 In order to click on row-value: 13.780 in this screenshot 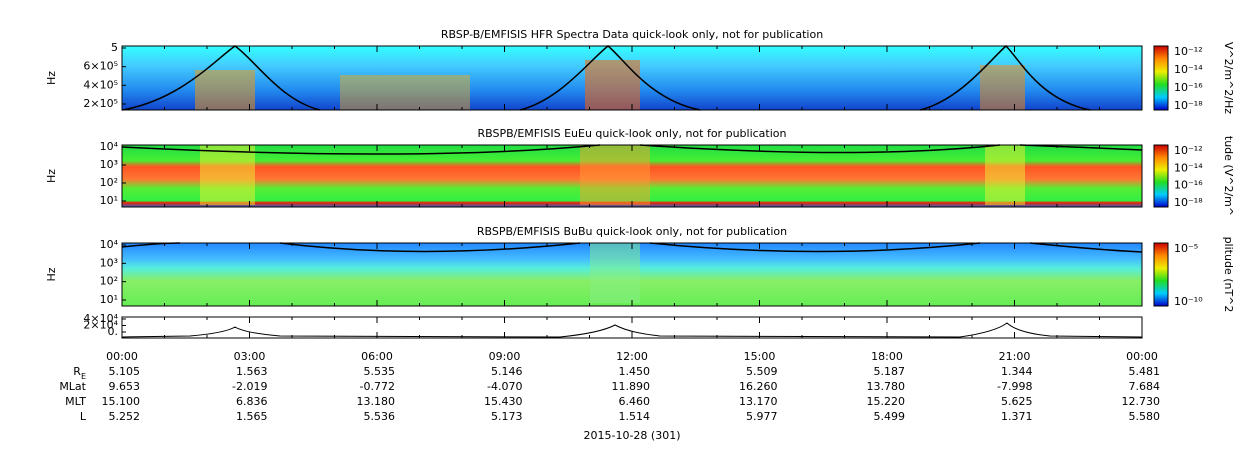, I will do `click(886, 386)`.